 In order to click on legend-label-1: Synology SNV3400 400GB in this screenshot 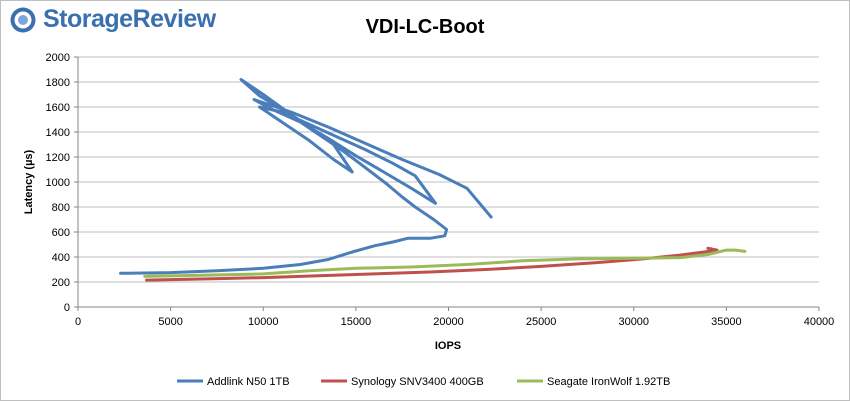, I will do `click(417, 382)`.